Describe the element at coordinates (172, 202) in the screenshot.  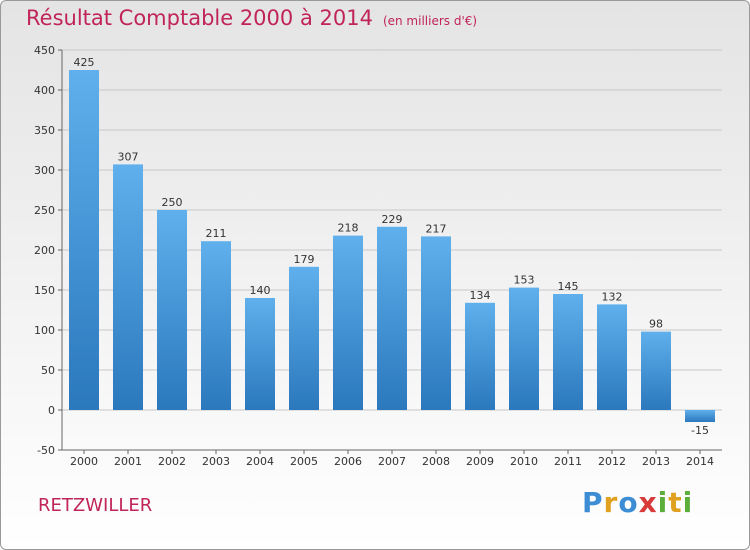
I see `data-label: 250` at that location.